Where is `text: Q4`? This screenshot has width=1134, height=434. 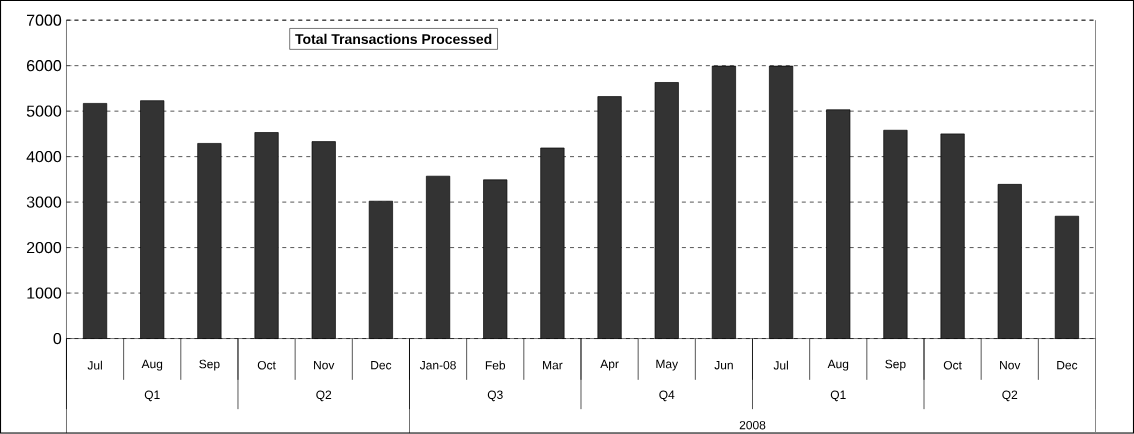
text: Q4 is located at coordinates (667, 396).